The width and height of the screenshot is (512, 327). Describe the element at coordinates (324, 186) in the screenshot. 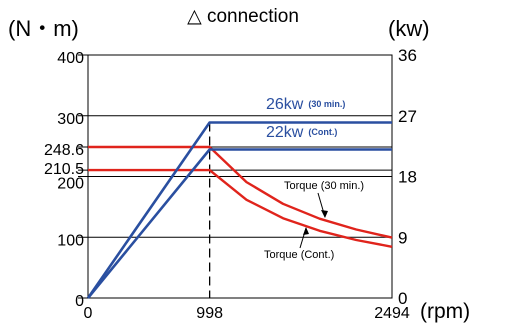

I see `torque-30min-label: Torque (30 min.)` at that location.